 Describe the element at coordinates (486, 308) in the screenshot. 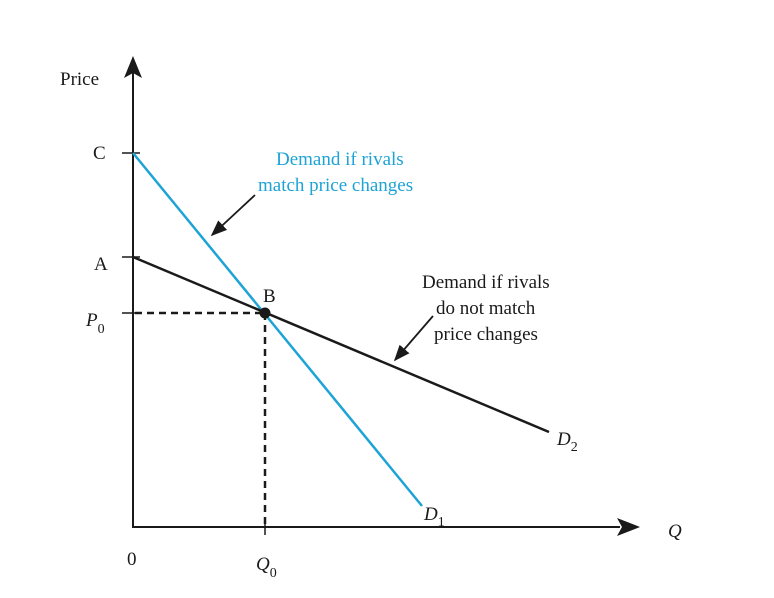

I see `annotation-nomatch-line2: do not match` at that location.